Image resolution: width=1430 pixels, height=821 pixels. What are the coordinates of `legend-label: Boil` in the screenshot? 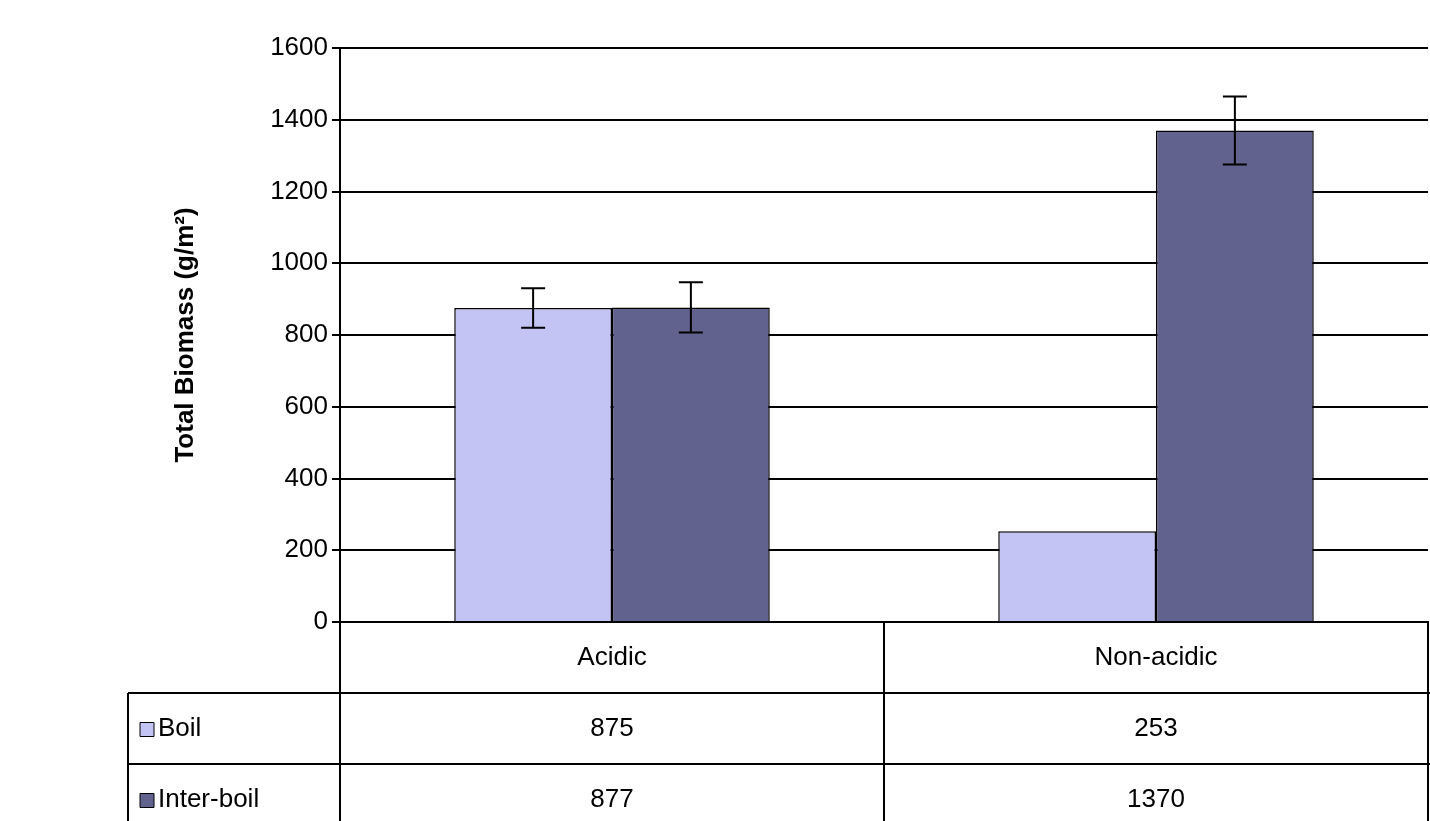 It's located at (180, 726).